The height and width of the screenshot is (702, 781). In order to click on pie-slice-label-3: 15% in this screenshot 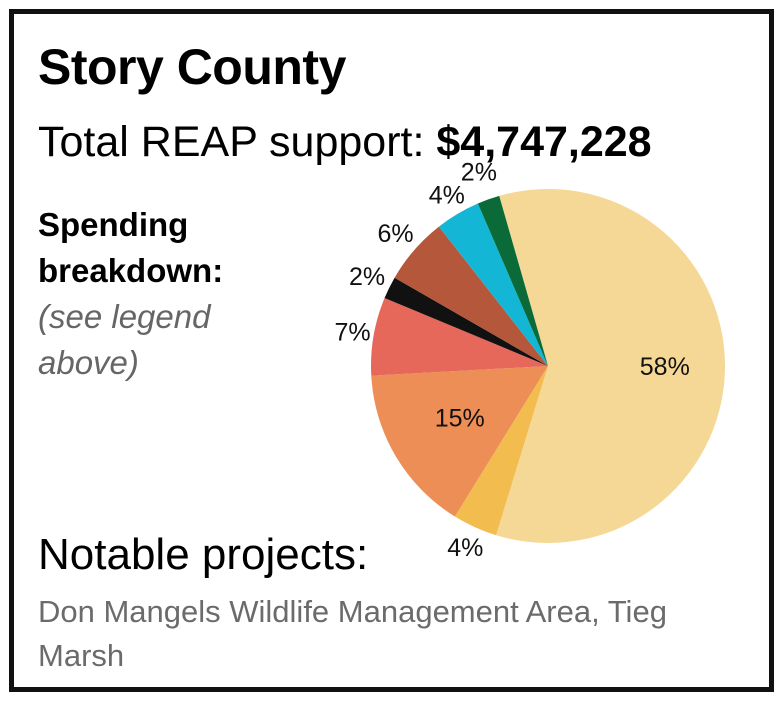, I will do `click(460, 418)`.